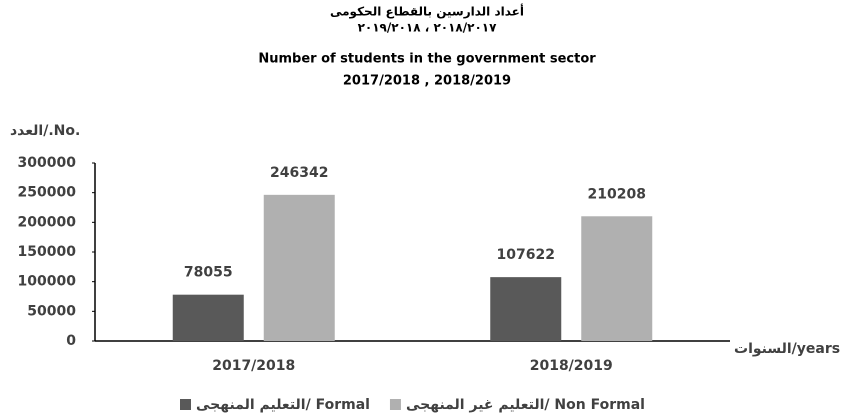 Image resolution: width=854 pixels, height=419 pixels. I want to click on y-tick-label: 300000, so click(47, 163).